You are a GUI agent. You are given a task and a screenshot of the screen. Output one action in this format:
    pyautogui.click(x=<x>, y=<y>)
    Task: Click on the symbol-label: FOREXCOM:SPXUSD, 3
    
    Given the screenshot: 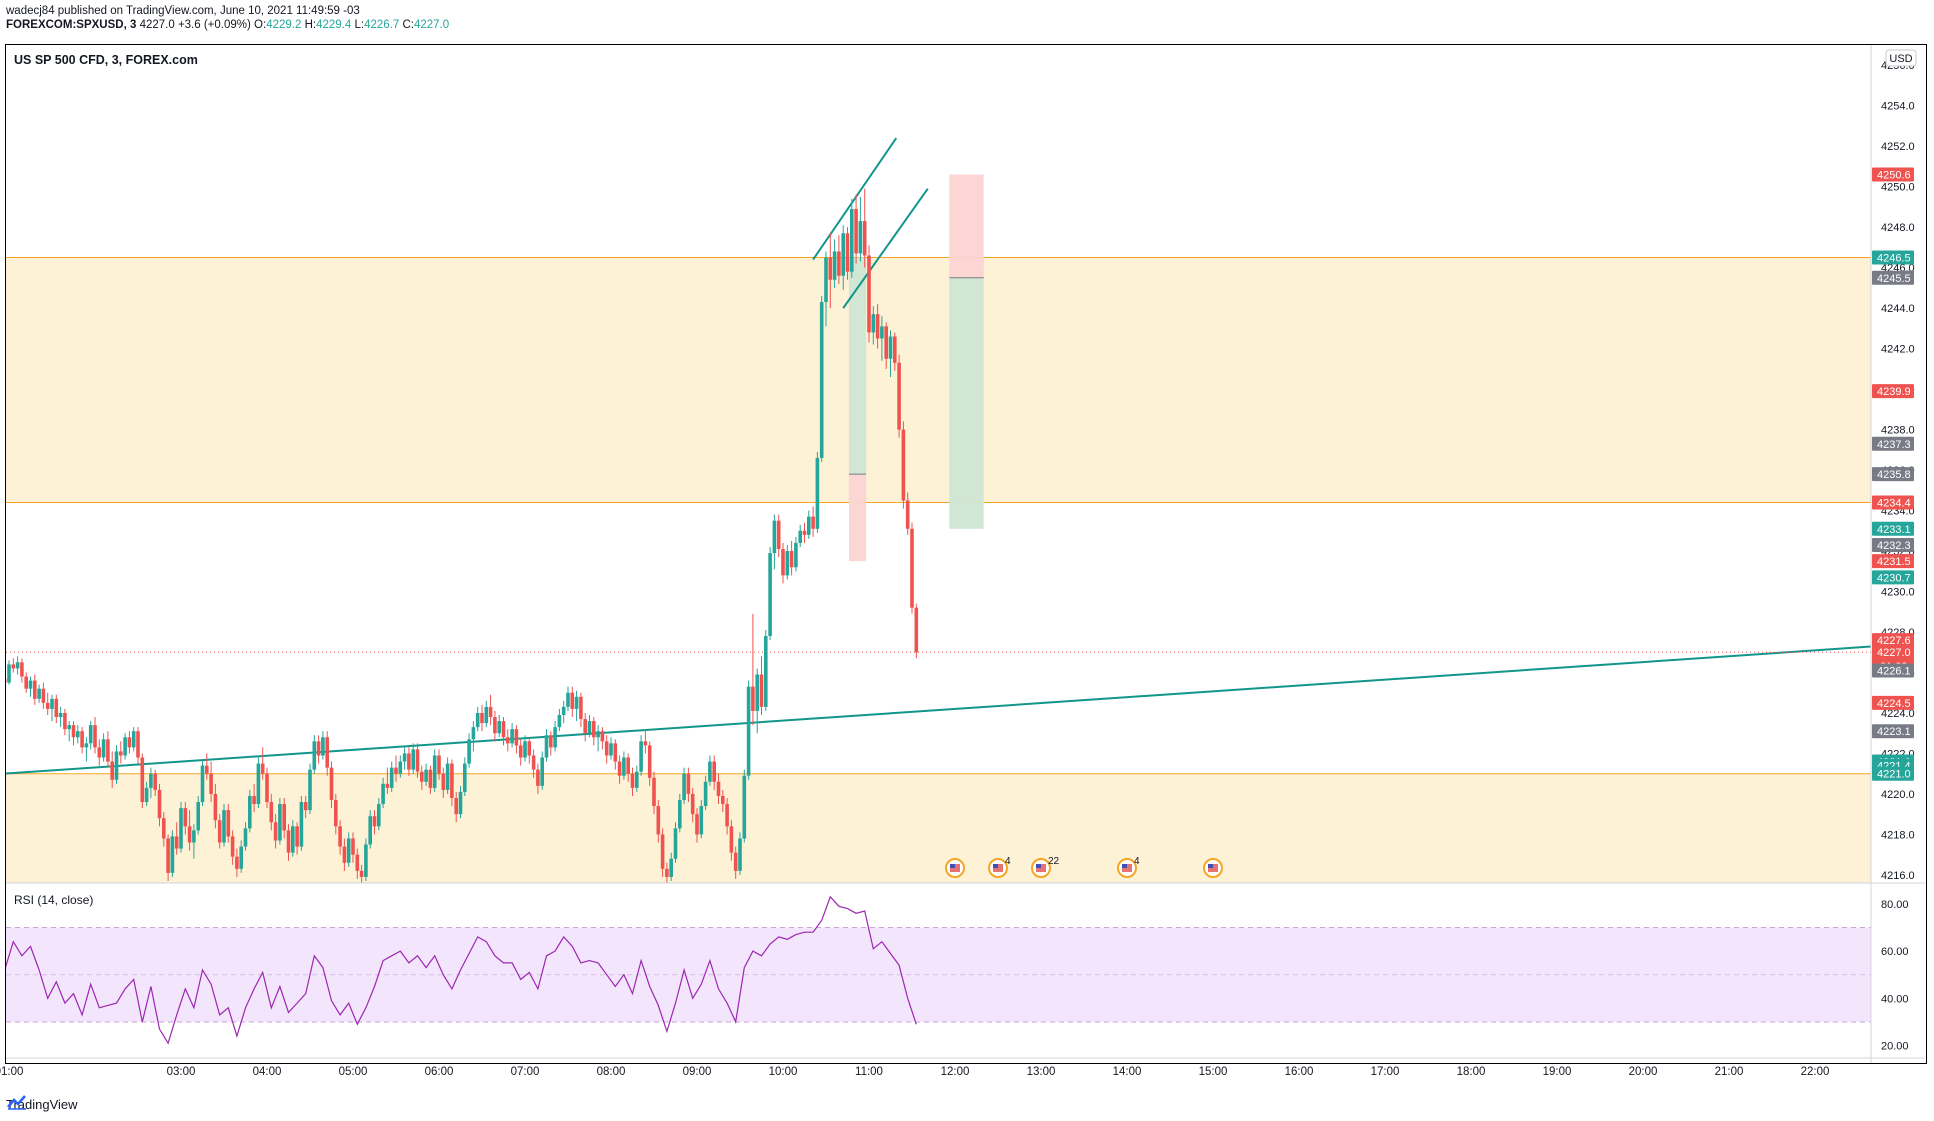 What is the action you would take?
    pyautogui.click(x=71, y=25)
    